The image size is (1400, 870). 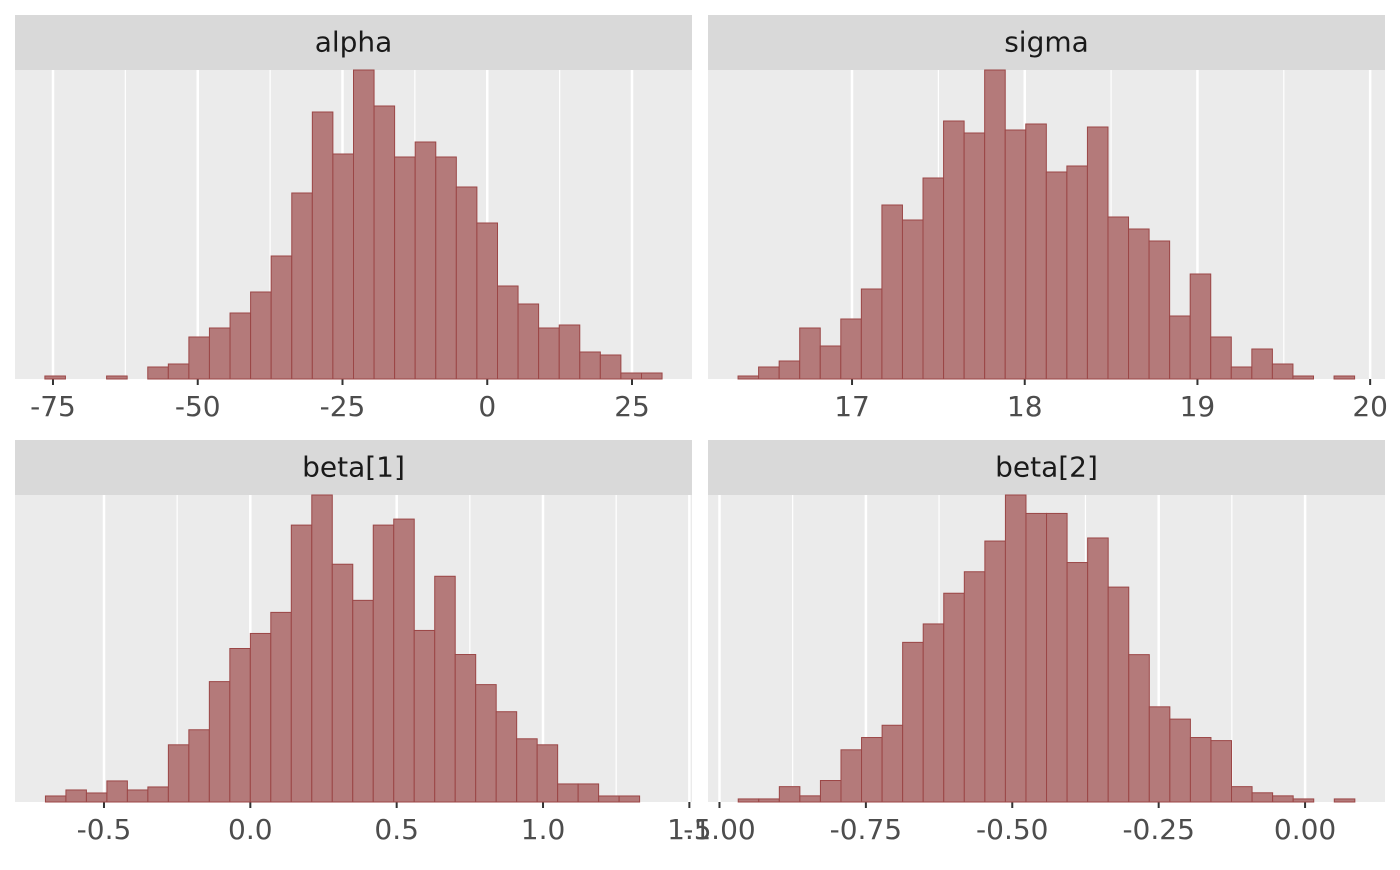 What do you see at coordinates (852, 406) in the screenshot?
I see `x-tick-label: 17` at bounding box center [852, 406].